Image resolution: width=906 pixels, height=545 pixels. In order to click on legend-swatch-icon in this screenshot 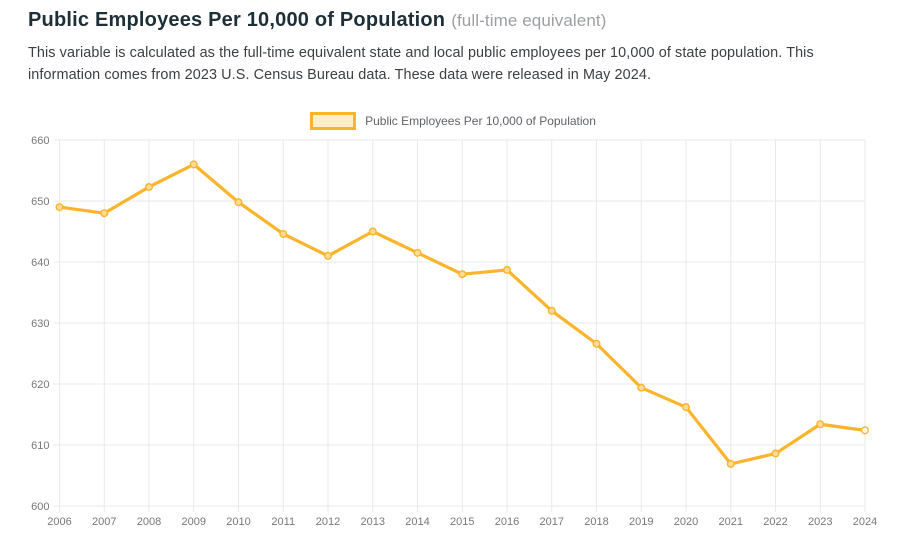, I will do `click(333, 120)`.